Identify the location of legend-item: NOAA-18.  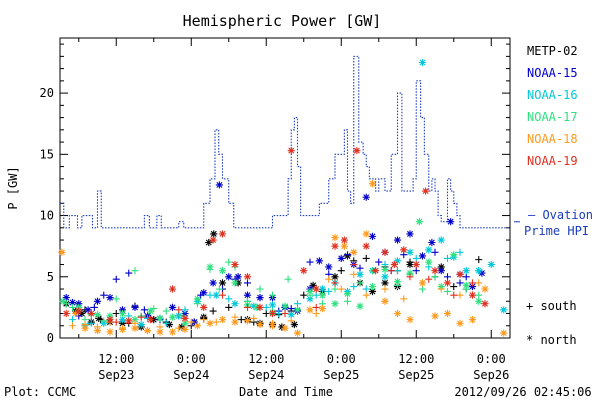
(552, 139).